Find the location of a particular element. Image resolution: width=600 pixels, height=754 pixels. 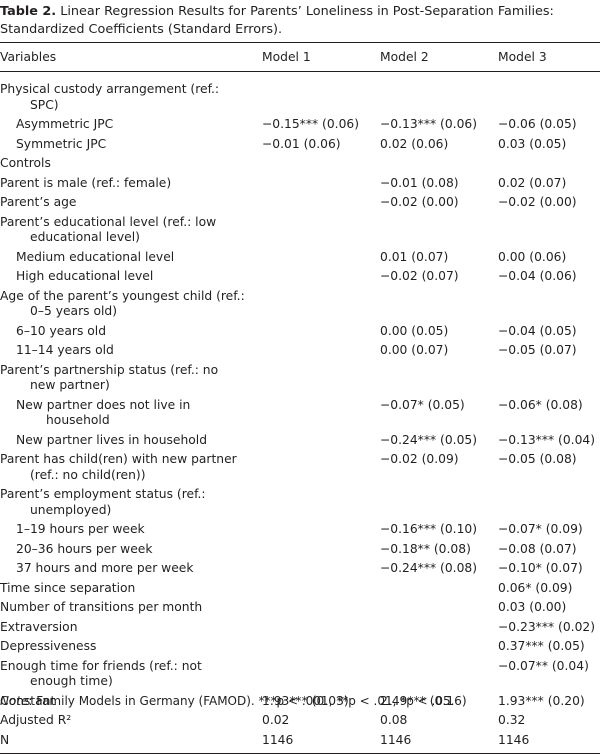

value-cell: −0.06* (0.08) is located at coordinates (540, 404).